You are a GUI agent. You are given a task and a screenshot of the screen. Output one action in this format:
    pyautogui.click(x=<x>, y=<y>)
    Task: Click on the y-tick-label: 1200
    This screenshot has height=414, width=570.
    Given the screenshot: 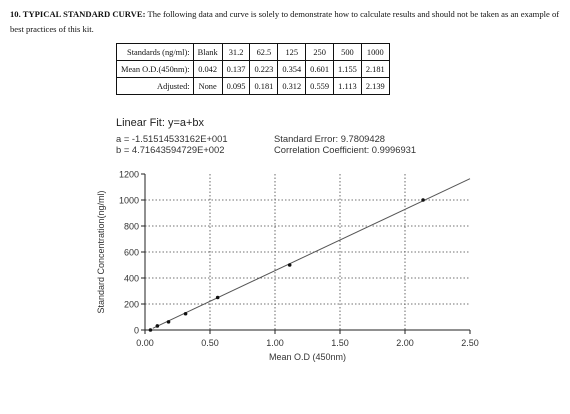 What is the action you would take?
    pyautogui.click(x=129, y=175)
    